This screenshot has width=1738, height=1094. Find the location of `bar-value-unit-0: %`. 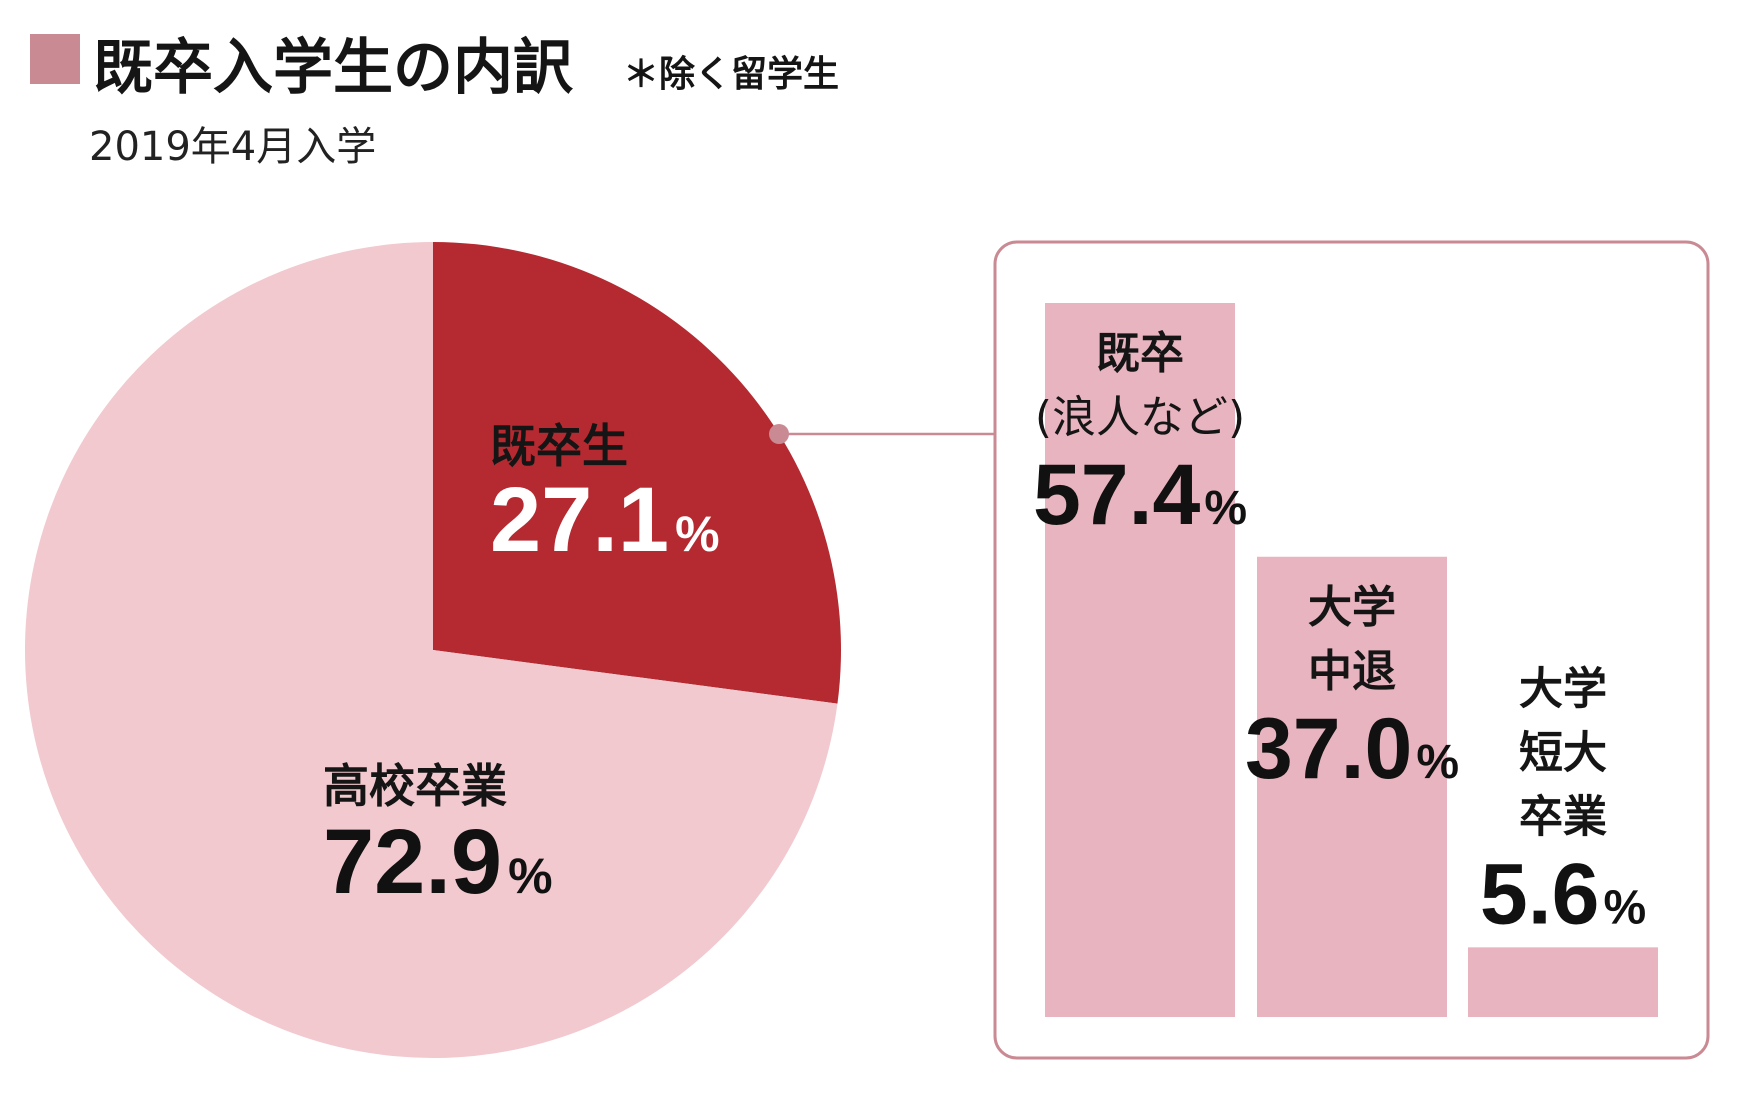

bar-value-unit-0: % is located at coordinates (1225, 508).